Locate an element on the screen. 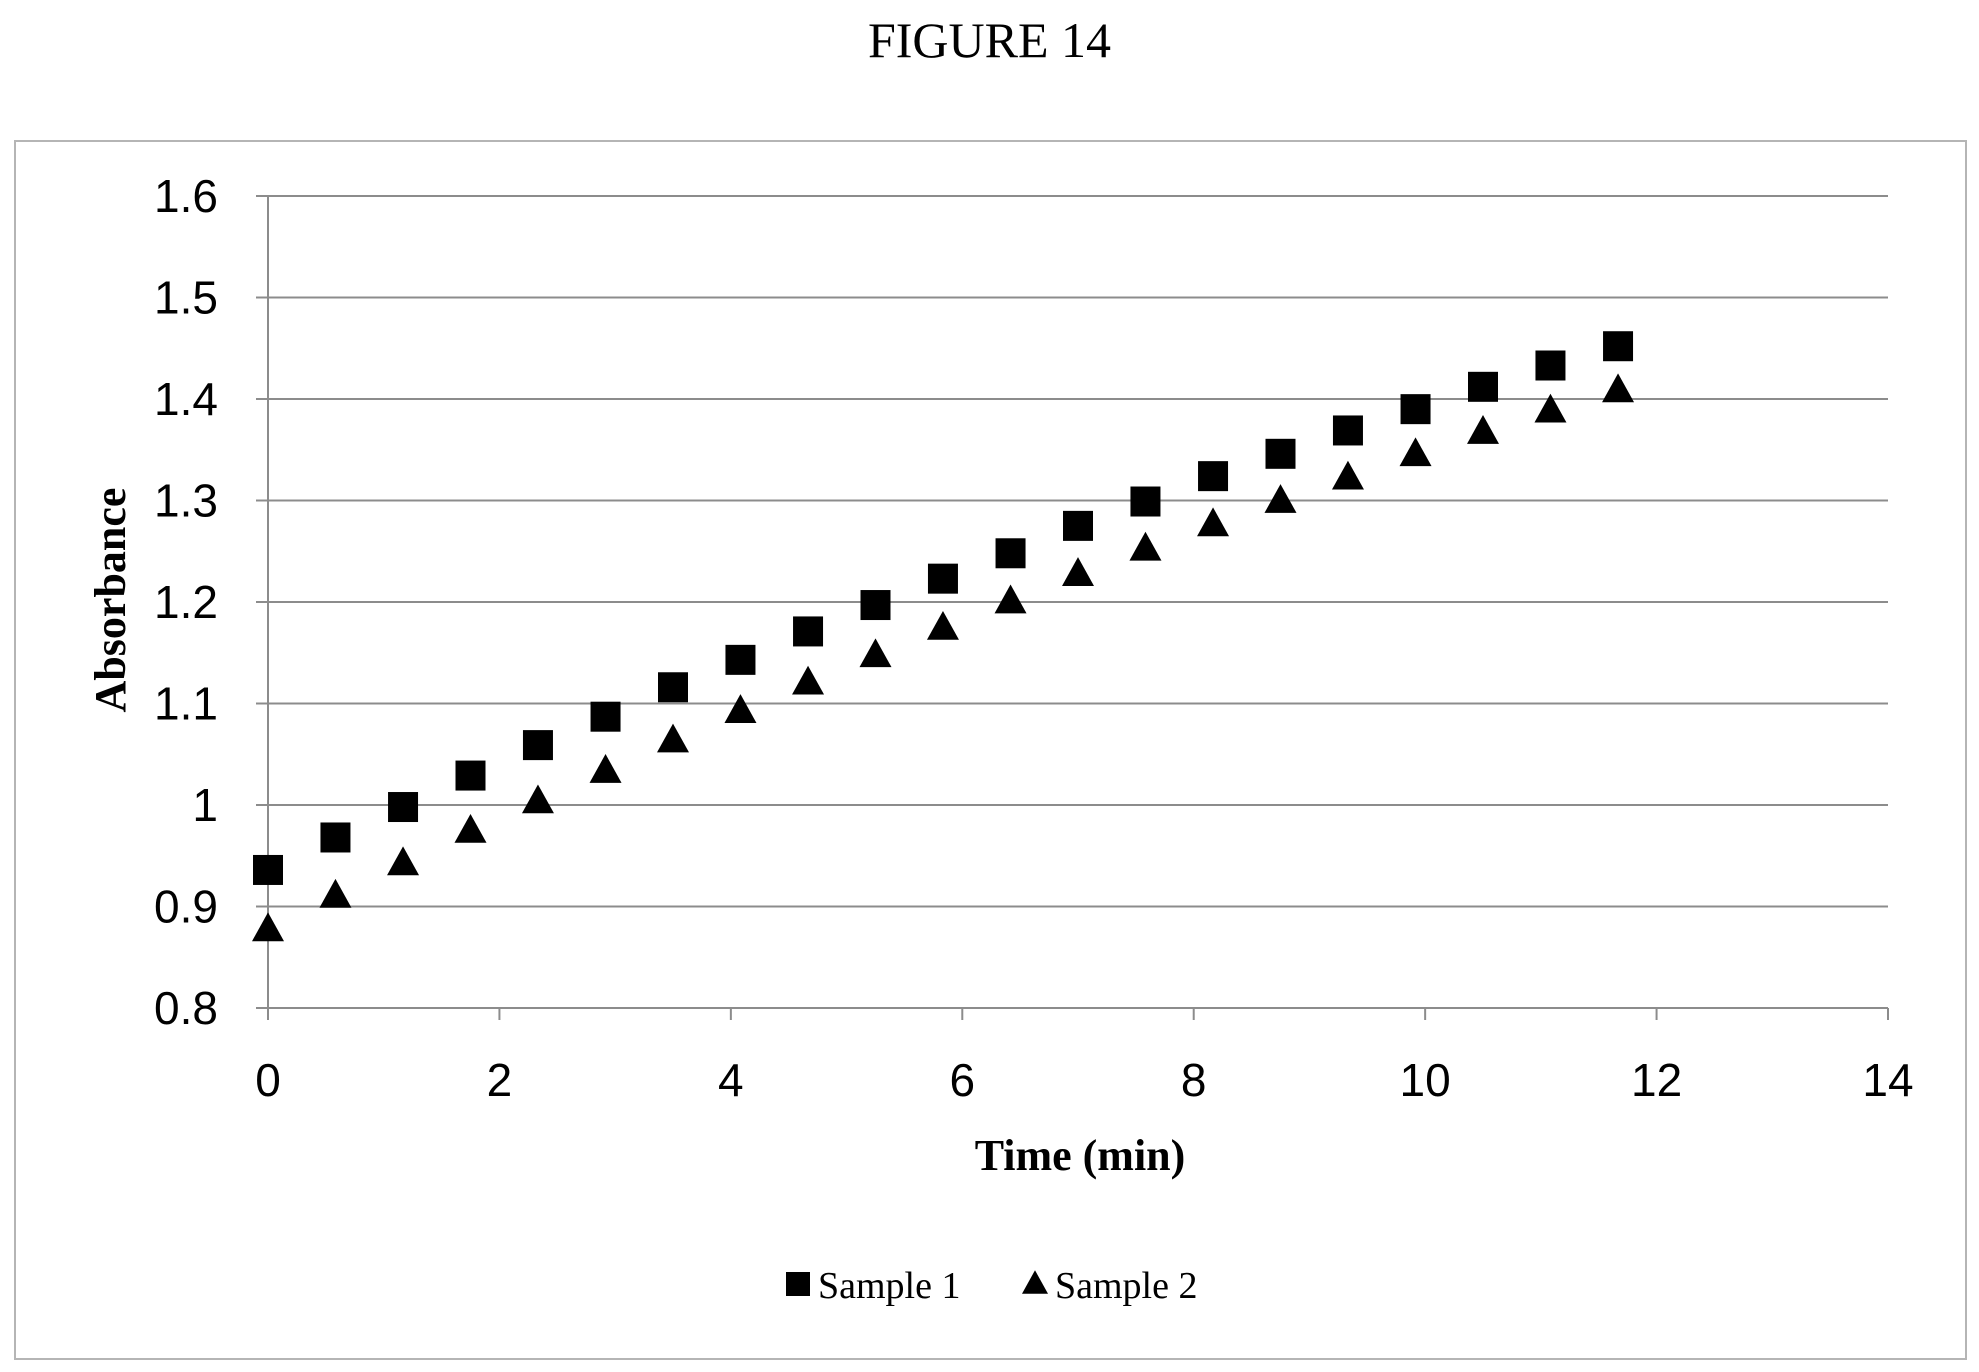  y-tick-labels: 0.8 0.9 1 1.1 1.2 1.3 1.4 1.5 1.6 is located at coordinates (186, 602).